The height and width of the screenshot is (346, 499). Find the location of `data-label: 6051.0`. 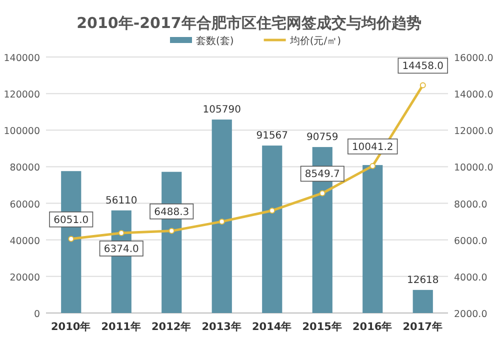

data-label: 6051.0 is located at coordinates (71, 220).